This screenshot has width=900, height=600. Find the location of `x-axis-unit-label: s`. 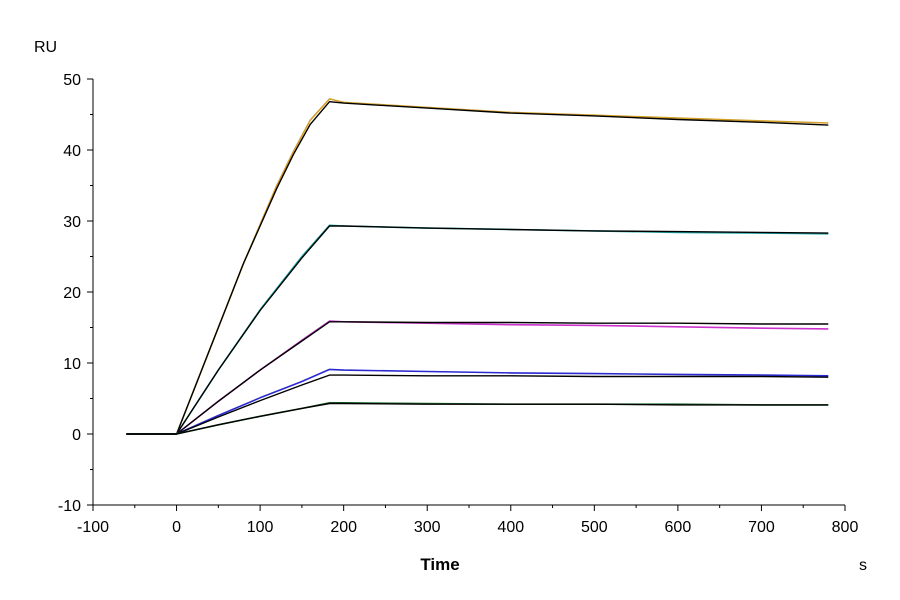

x-axis-unit-label: s is located at coordinates (863, 565).